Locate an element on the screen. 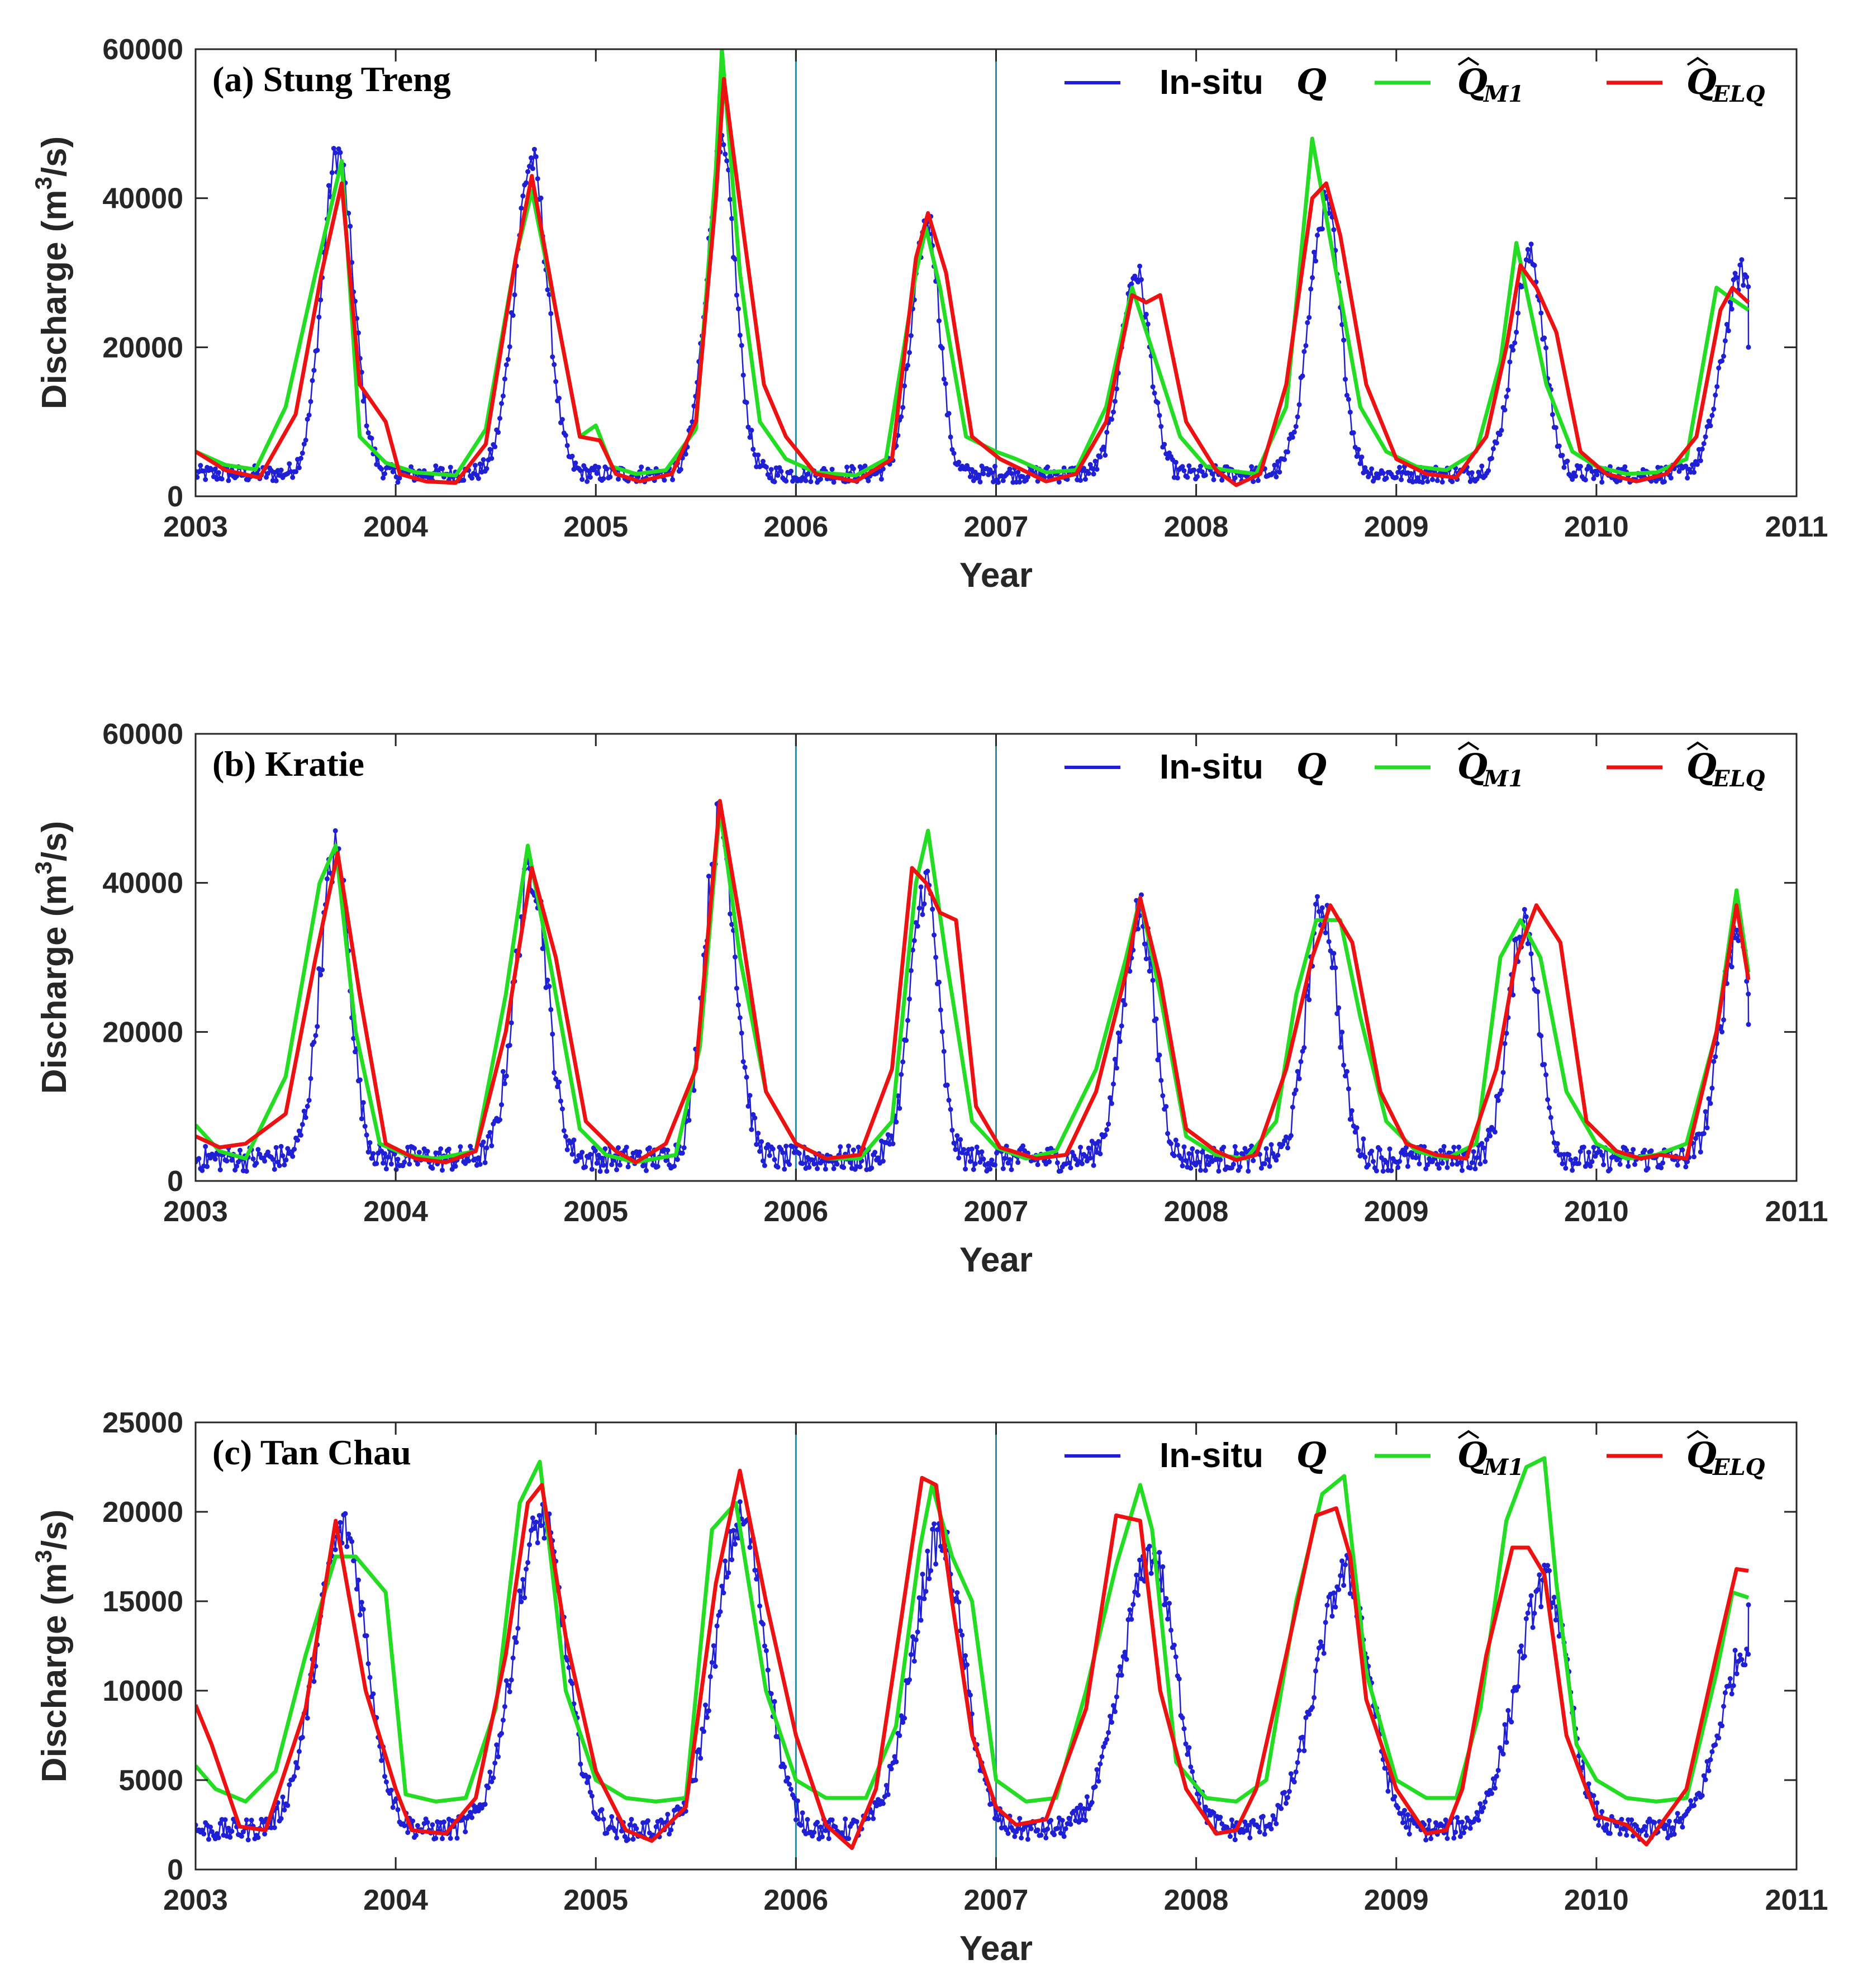 The width and height of the screenshot is (1858, 1988). y-axis-label: Discharge (m3/s) is located at coordinates (52, 957).